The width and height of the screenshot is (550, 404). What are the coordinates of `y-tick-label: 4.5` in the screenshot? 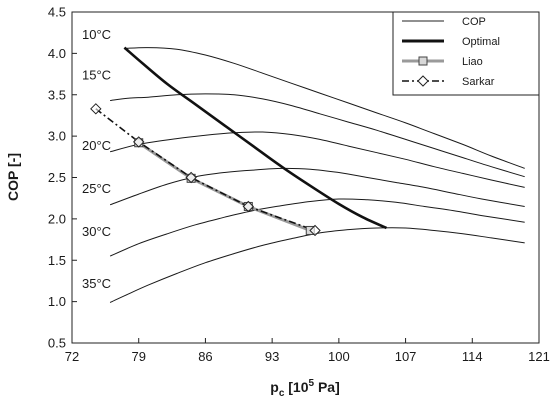 It's located at (57, 12).